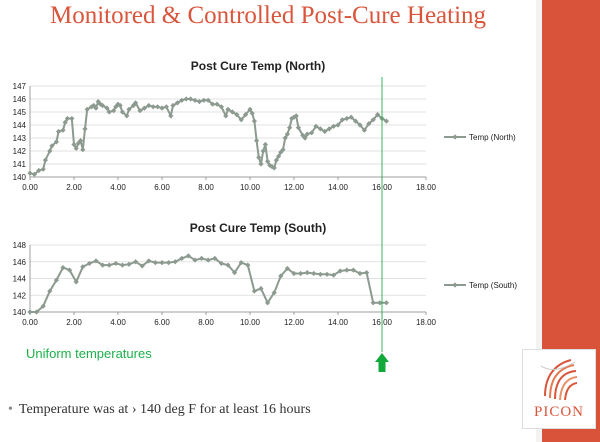 This screenshot has width=600, height=442. What do you see at coordinates (118, 322) in the screenshot?
I see `chart-south-xtick: 4.00` at bounding box center [118, 322].